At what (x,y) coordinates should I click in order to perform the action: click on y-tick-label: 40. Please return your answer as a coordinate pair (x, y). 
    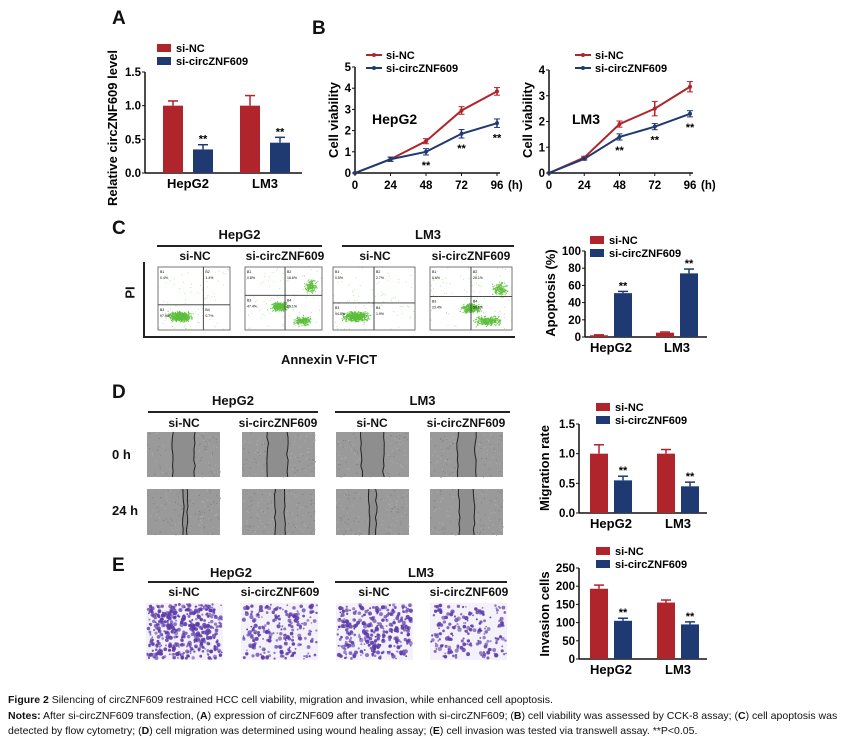
    Looking at the image, I should click on (574, 304).